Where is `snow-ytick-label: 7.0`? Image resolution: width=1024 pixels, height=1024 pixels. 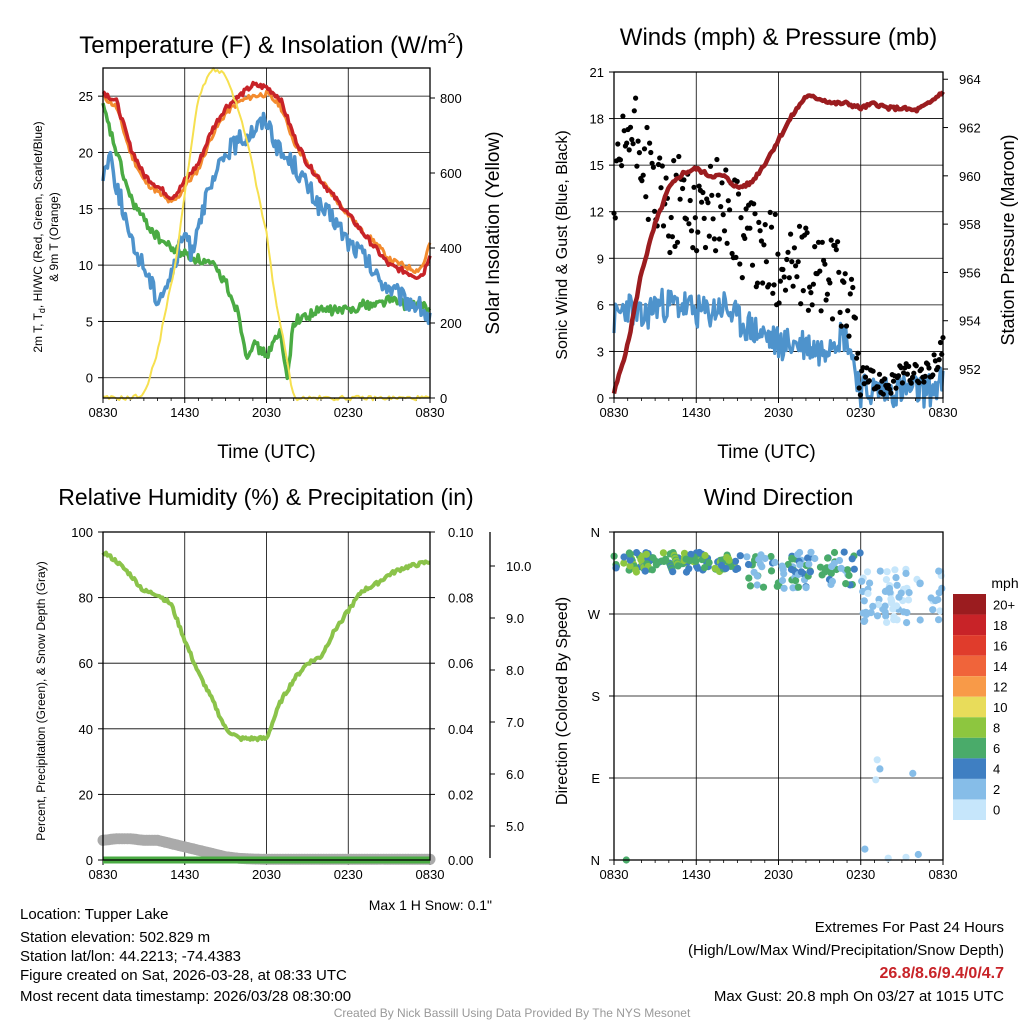 snow-ytick-label: 7.0 is located at coordinates (515, 722).